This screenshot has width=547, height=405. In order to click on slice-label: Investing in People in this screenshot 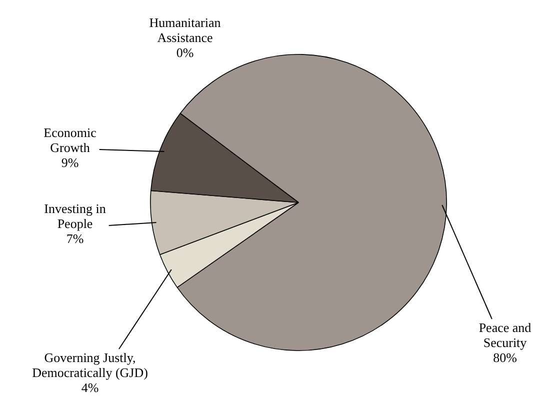, I will do `click(75, 215)`.